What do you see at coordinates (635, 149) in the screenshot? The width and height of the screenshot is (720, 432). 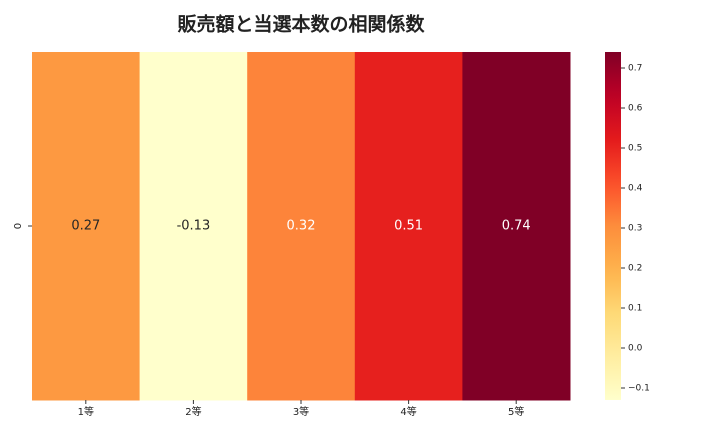 I see `colorbar-tick-label: 0.5` at bounding box center [635, 149].